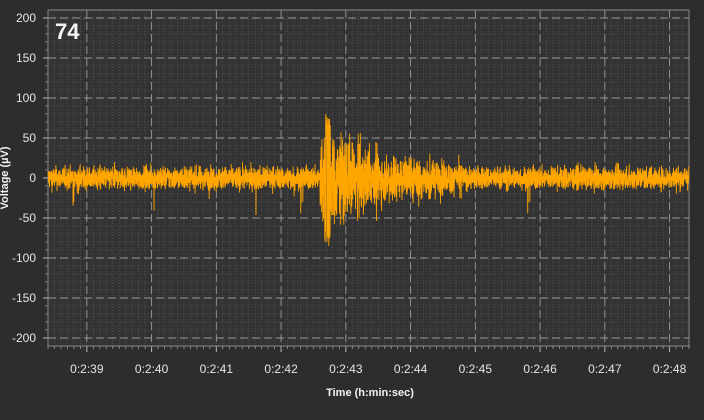 Image resolution: width=704 pixels, height=420 pixels. Describe the element at coordinates (24, 298) in the screenshot. I see `y-tick-label: -150` at that location.